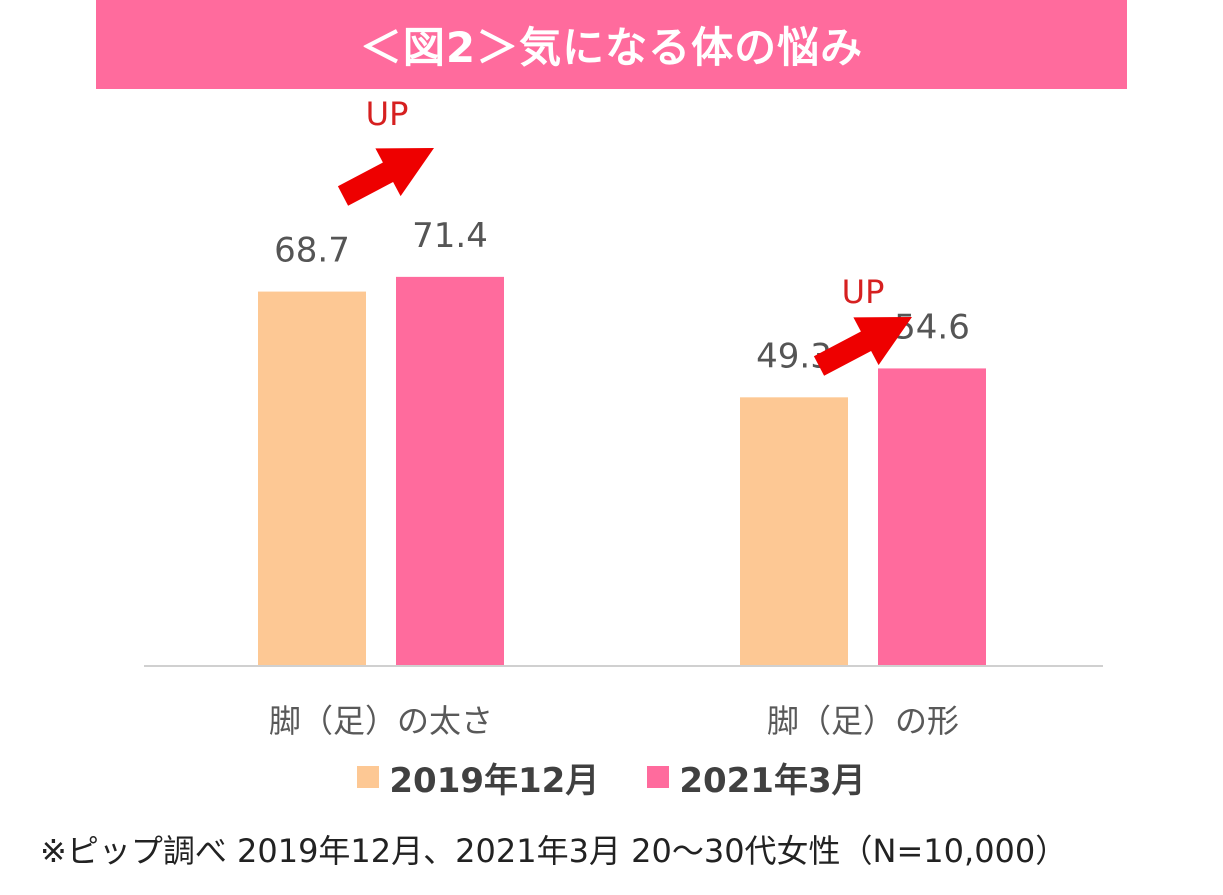 Image resolution: width=1223 pixels, height=895 pixels. Describe the element at coordinates (932, 517) in the screenshot. I see `bar-2021-cat1` at that location.